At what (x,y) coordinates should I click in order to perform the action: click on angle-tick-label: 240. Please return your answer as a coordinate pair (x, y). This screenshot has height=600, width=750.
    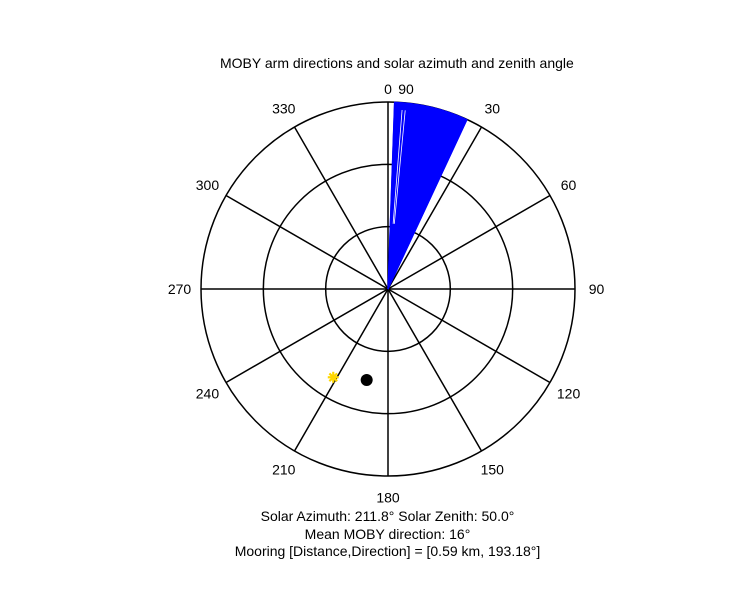
    Looking at the image, I should click on (208, 393).